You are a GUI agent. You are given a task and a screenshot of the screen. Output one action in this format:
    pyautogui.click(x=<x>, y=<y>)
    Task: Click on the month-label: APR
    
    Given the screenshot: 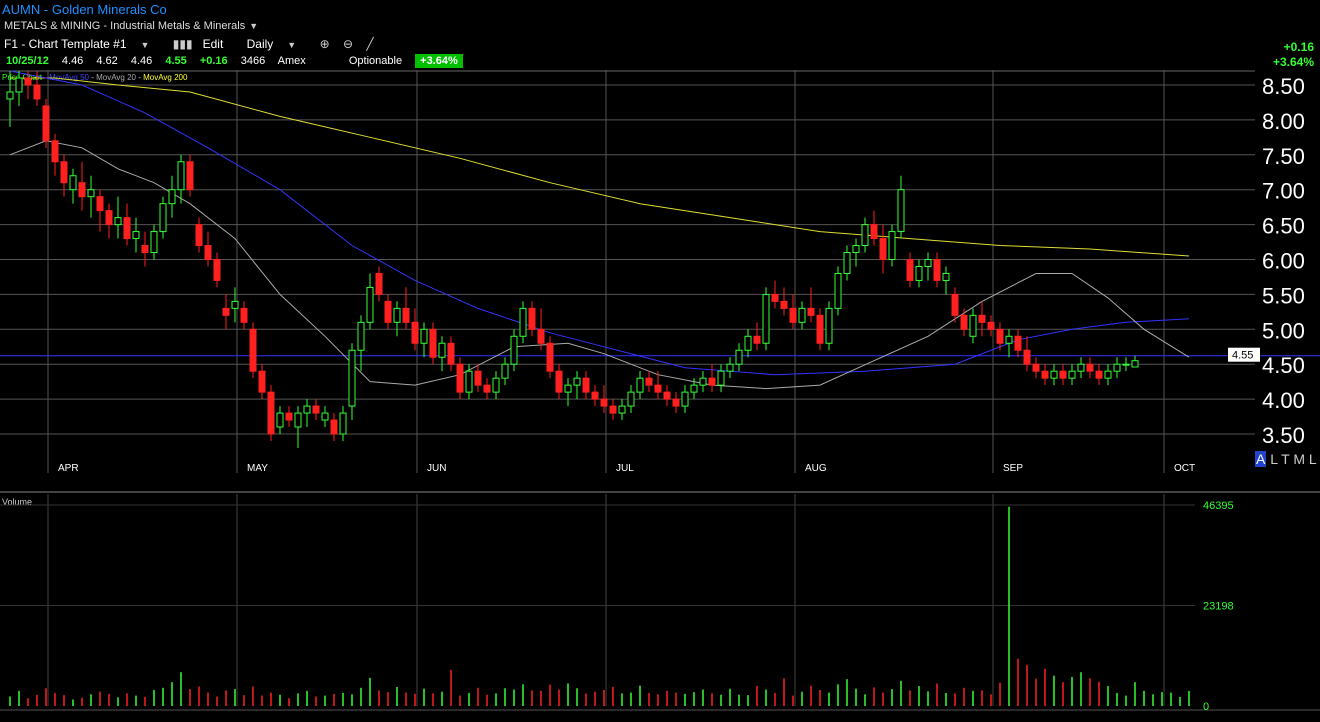 What is the action you would take?
    pyautogui.click(x=68, y=468)
    